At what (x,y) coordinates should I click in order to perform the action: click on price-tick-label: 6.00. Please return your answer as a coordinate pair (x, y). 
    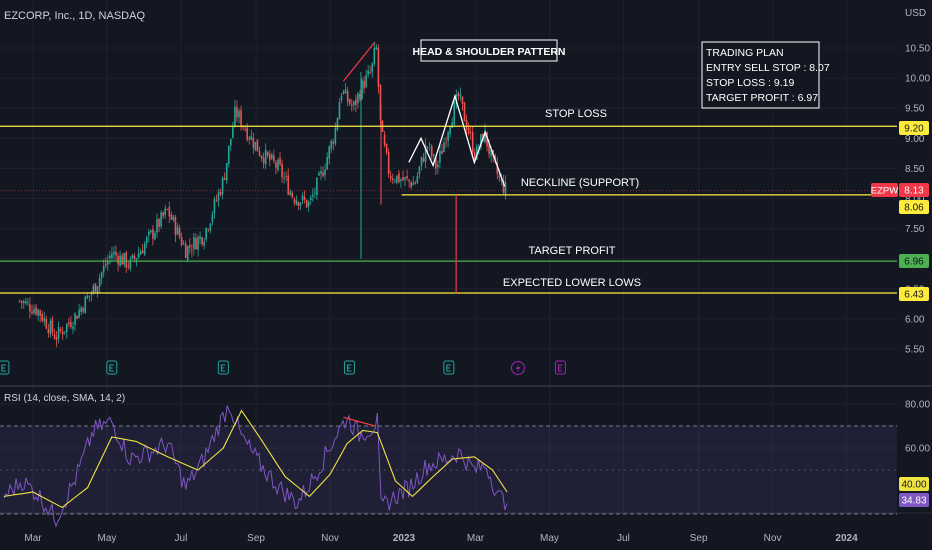
    Looking at the image, I should click on (915, 319).